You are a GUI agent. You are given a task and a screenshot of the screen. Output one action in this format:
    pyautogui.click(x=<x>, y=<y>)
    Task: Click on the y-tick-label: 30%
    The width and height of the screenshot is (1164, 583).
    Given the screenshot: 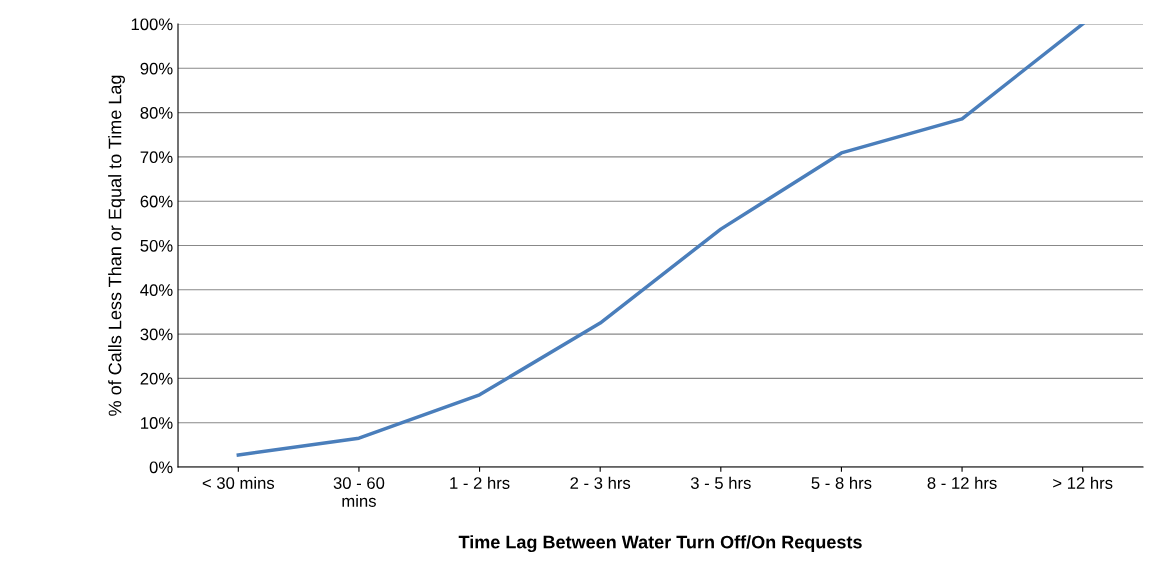 What is the action you would take?
    pyautogui.click(x=156, y=334)
    